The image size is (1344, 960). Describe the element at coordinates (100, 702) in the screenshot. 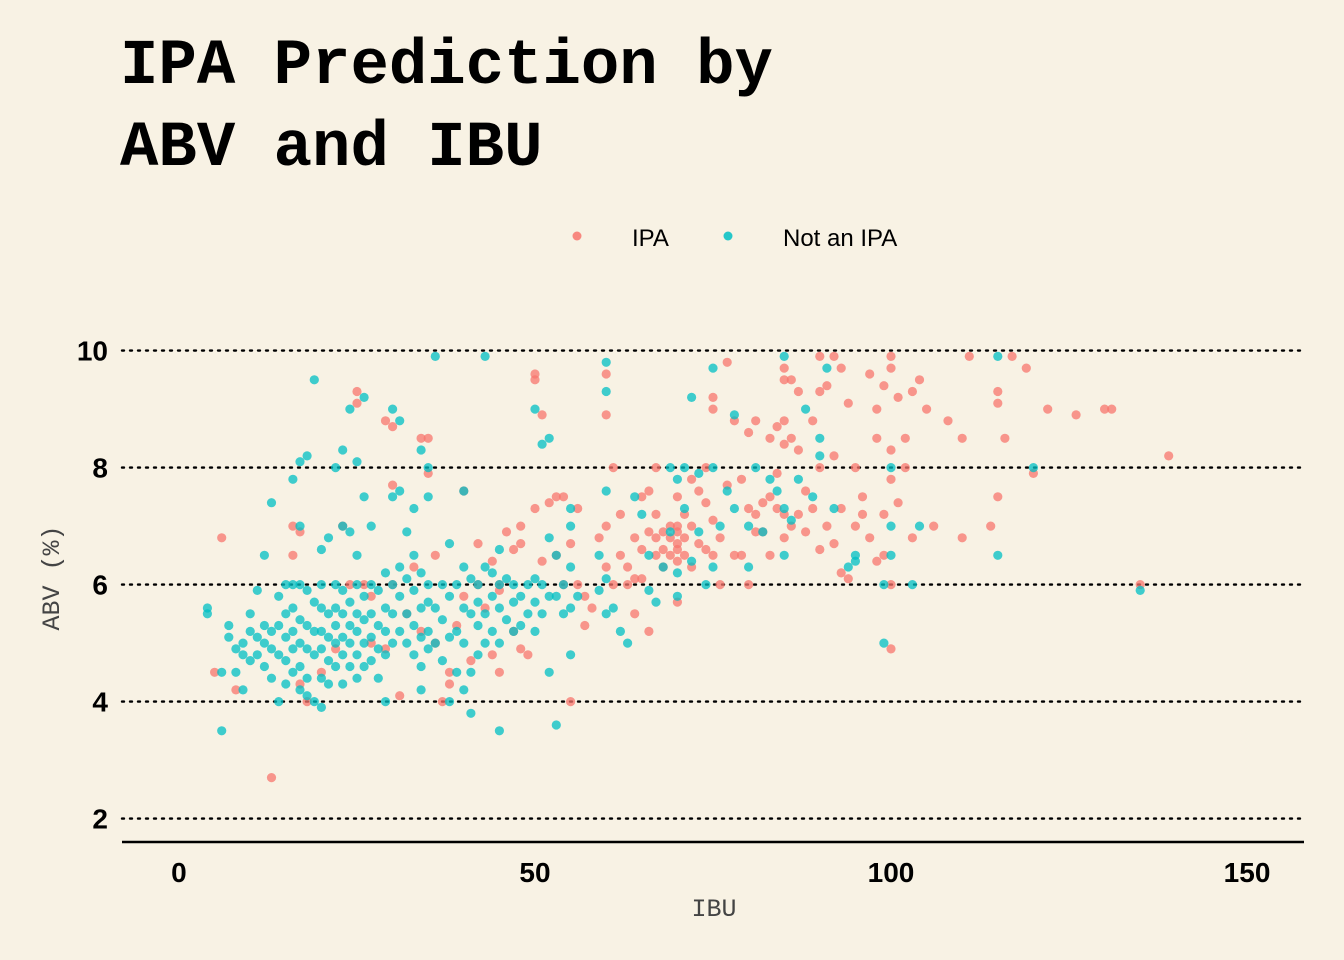

I see `y-tick-label-4: 4` at that location.